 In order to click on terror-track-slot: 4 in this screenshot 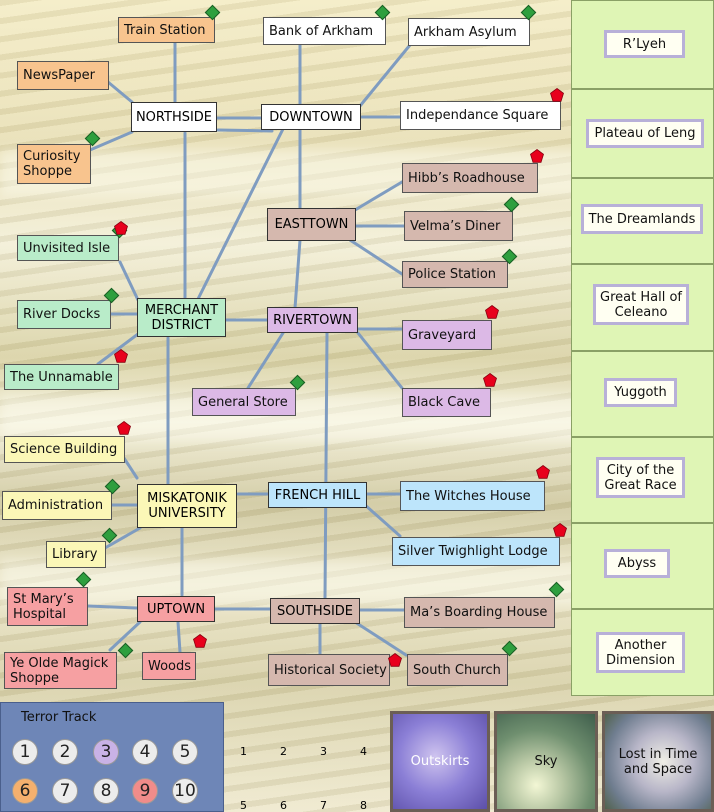, I will do `click(145, 752)`.